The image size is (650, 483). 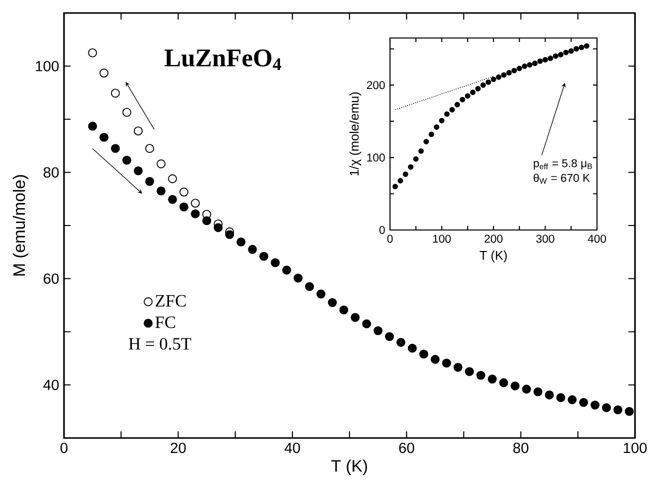 What do you see at coordinates (562, 179) in the screenshot?
I see `annotation: θ$_{W}$ = 670 K` at bounding box center [562, 179].